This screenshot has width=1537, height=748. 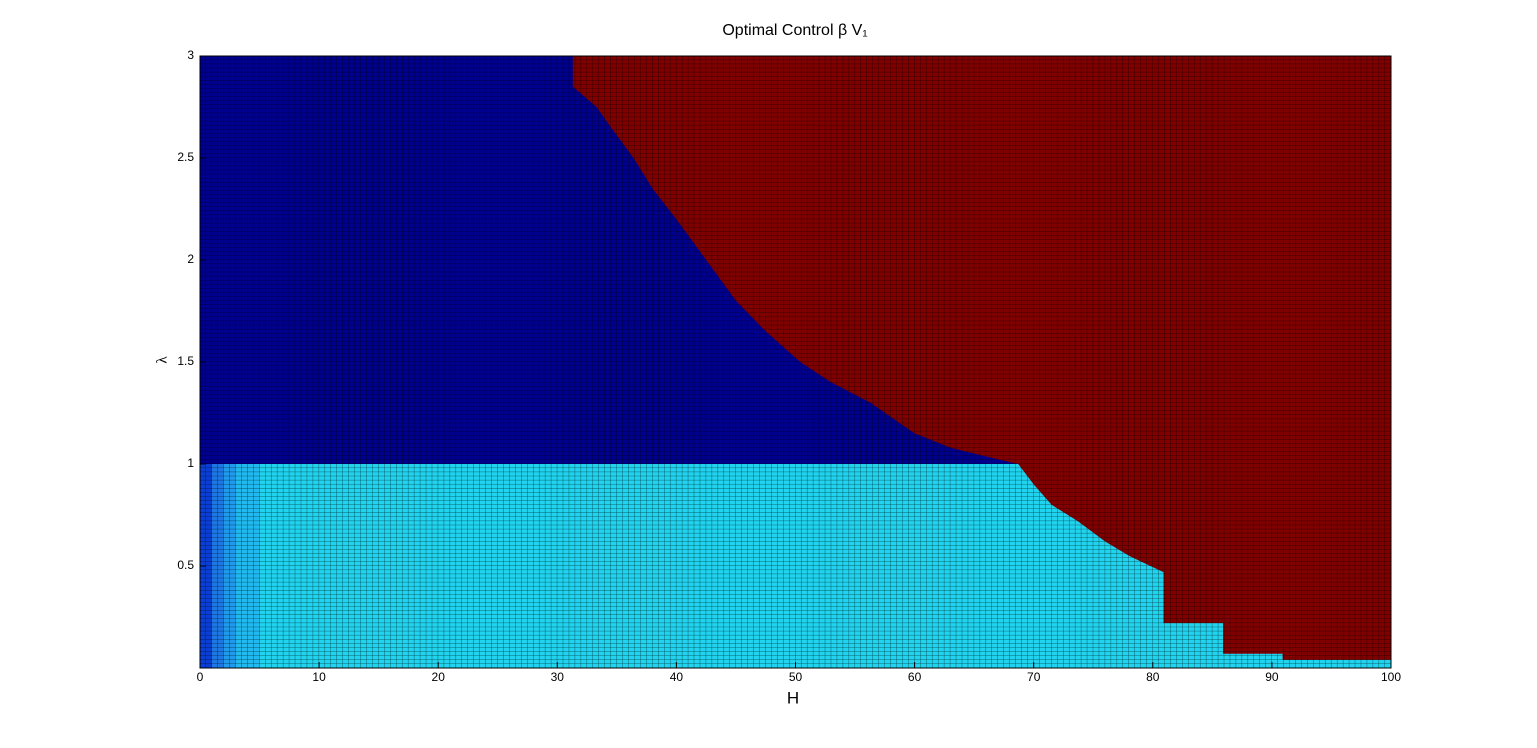 I want to click on chart-title: Optimal Control β V₁, so click(x=794, y=30).